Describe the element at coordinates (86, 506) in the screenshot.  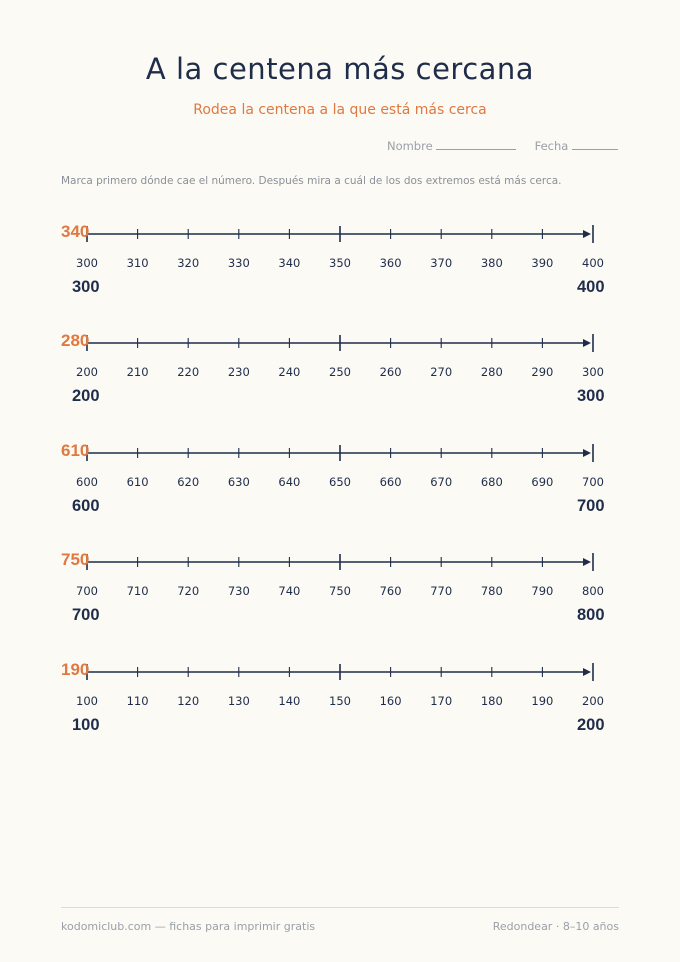
I see `lower-hundred-option: 600` at that location.